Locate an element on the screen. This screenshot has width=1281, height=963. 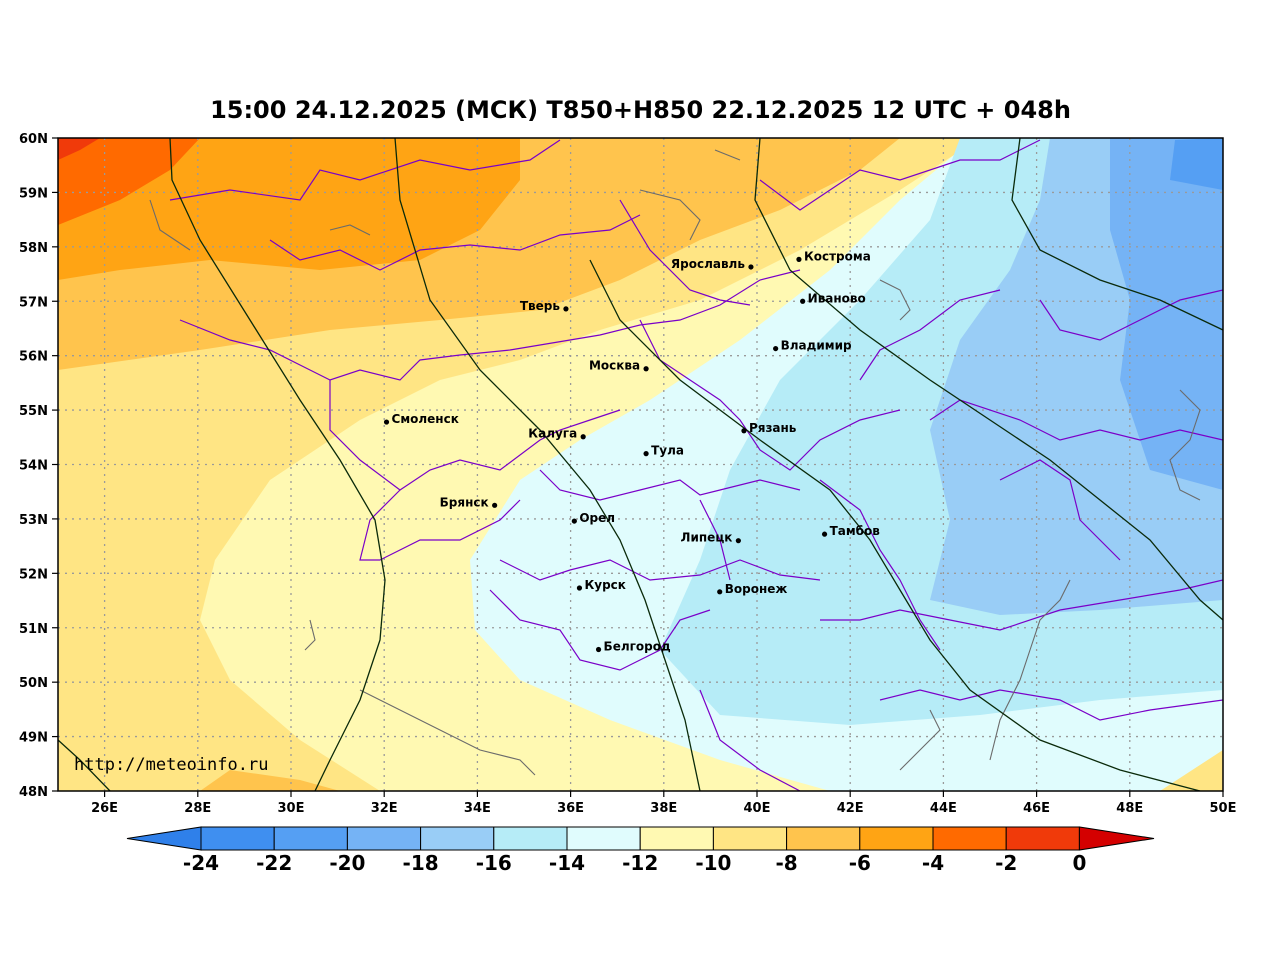
city-label: Тамбов is located at coordinates (855, 531).